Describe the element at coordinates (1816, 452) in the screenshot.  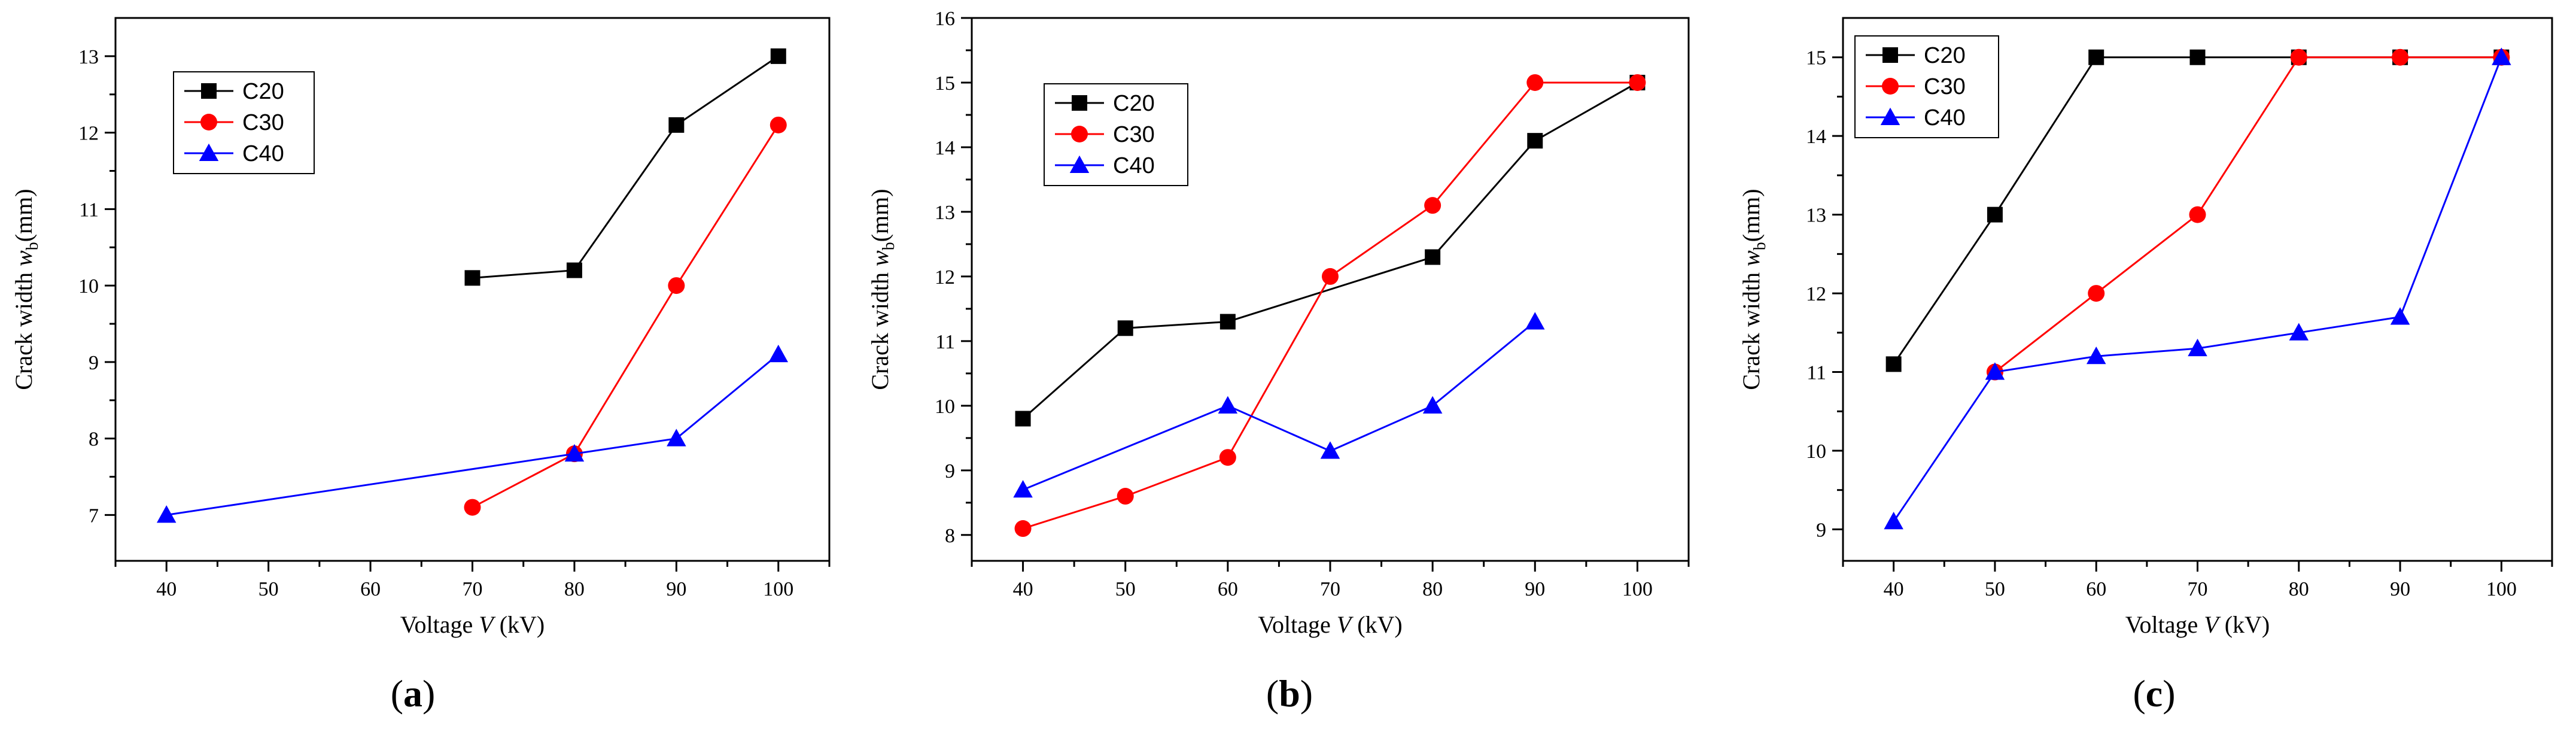
I see `y-tick-label: 10` at that location.